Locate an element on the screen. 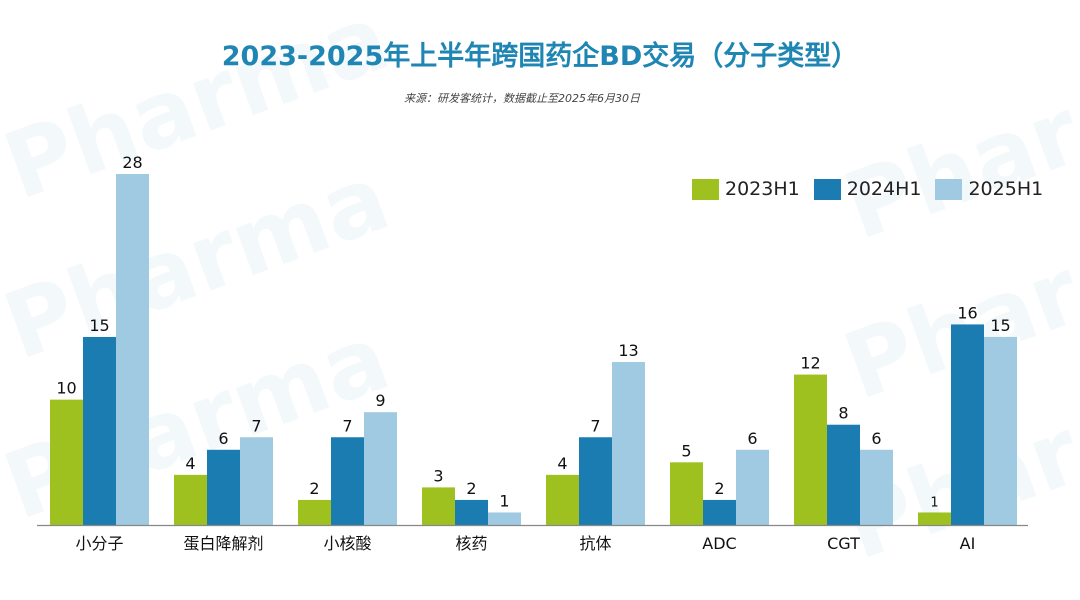 The width and height of the screenshot is (1080, 600). legend-item-2025h1: 2025H1 is located at coordinates (989, 189).